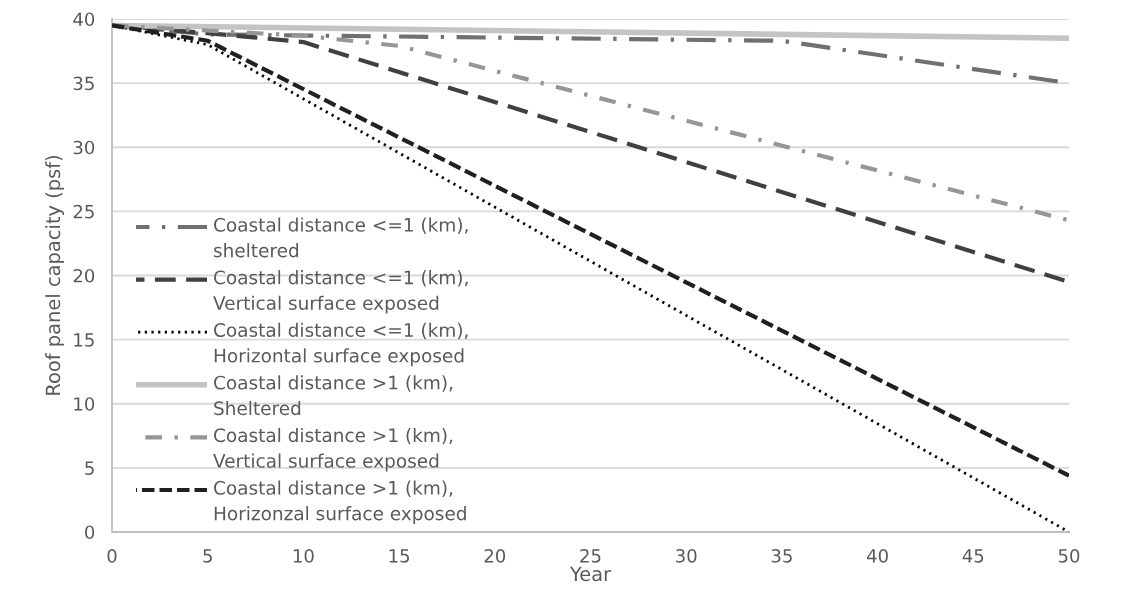 This screenshot has width=1124, height=601. What do you see at coordinates (340, 502) in the screenshot?
I see `legend-label: Coastal distance >1 (km), Horizonzal surface exposed` at bounding box center [340, 502].